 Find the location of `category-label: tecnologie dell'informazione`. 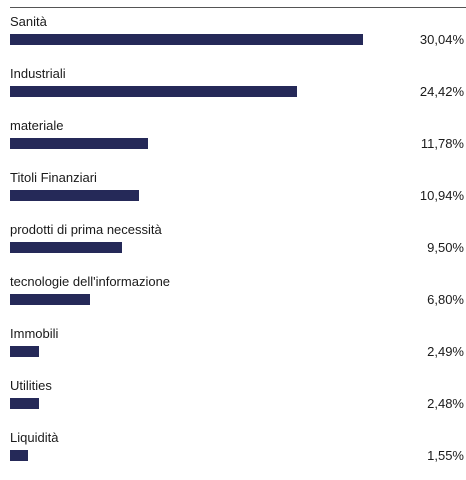

category-label: tecnologie dell'informazione is located at coordinates (90, 281).